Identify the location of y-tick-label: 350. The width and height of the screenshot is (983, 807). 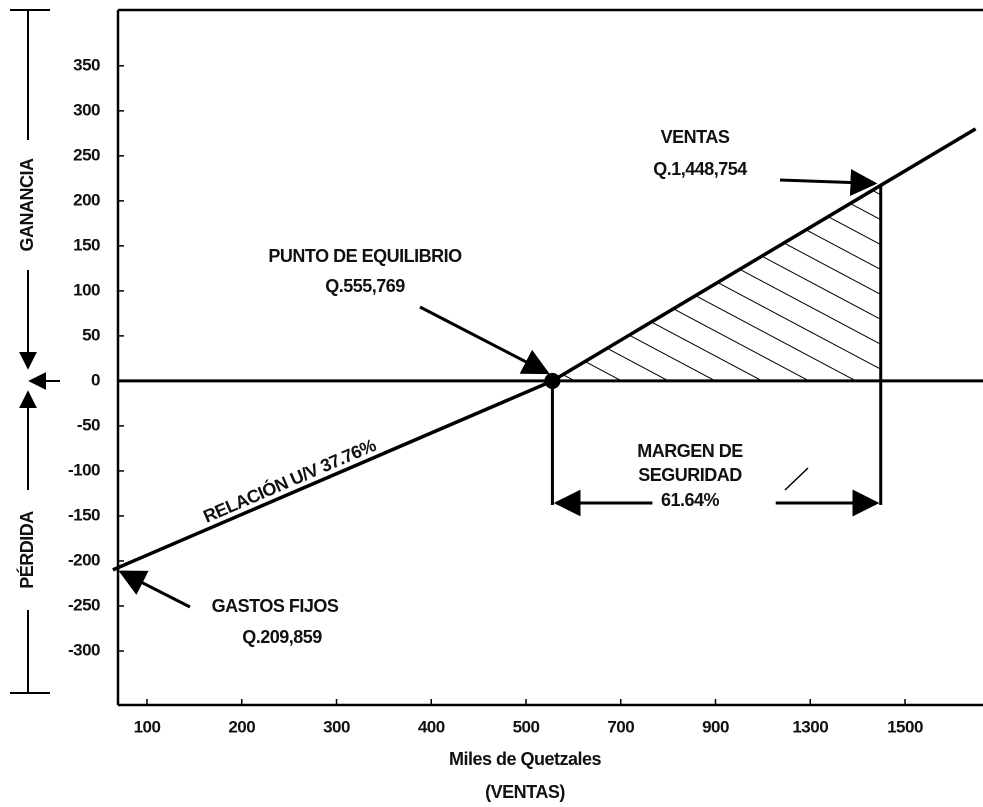
(86, 64).